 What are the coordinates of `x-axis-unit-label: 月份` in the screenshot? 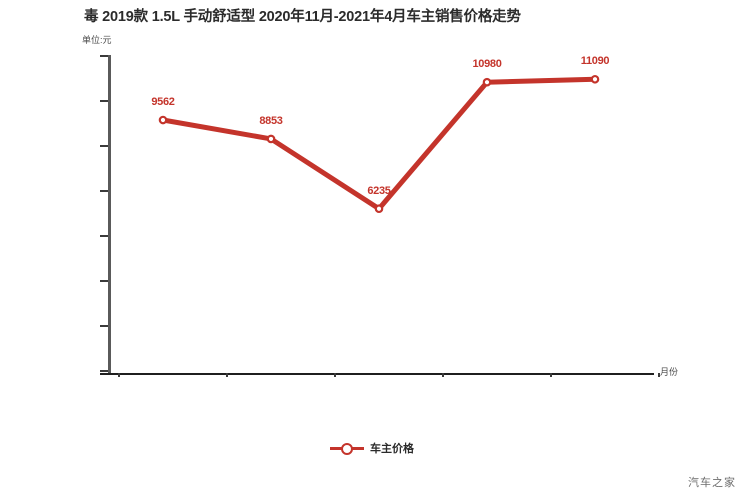 It's located at (669, 372).